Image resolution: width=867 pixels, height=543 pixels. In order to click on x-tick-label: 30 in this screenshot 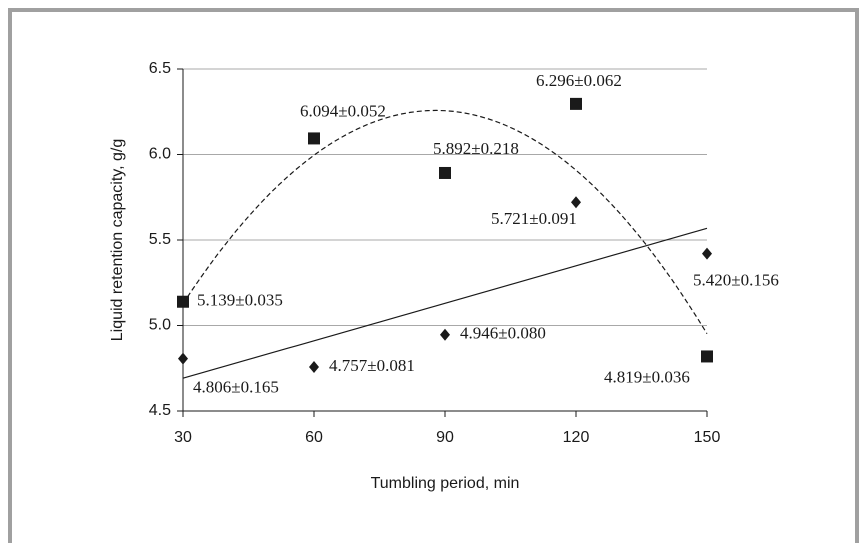, I will do `click(183, 437)`.